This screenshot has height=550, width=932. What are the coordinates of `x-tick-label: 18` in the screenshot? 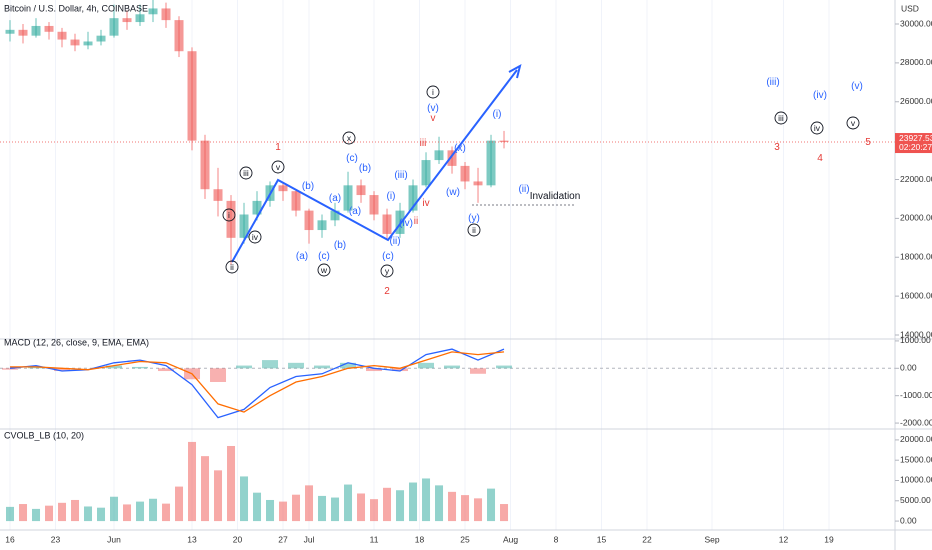 It's located at (420, 539).